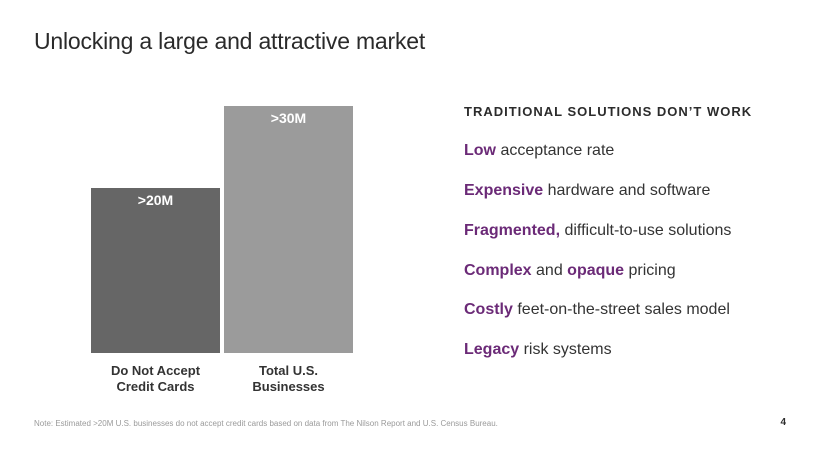  Describe the element at coordinates (288, 370) in the screenshot. I see `category-label-line: Total U.S.` at that location.